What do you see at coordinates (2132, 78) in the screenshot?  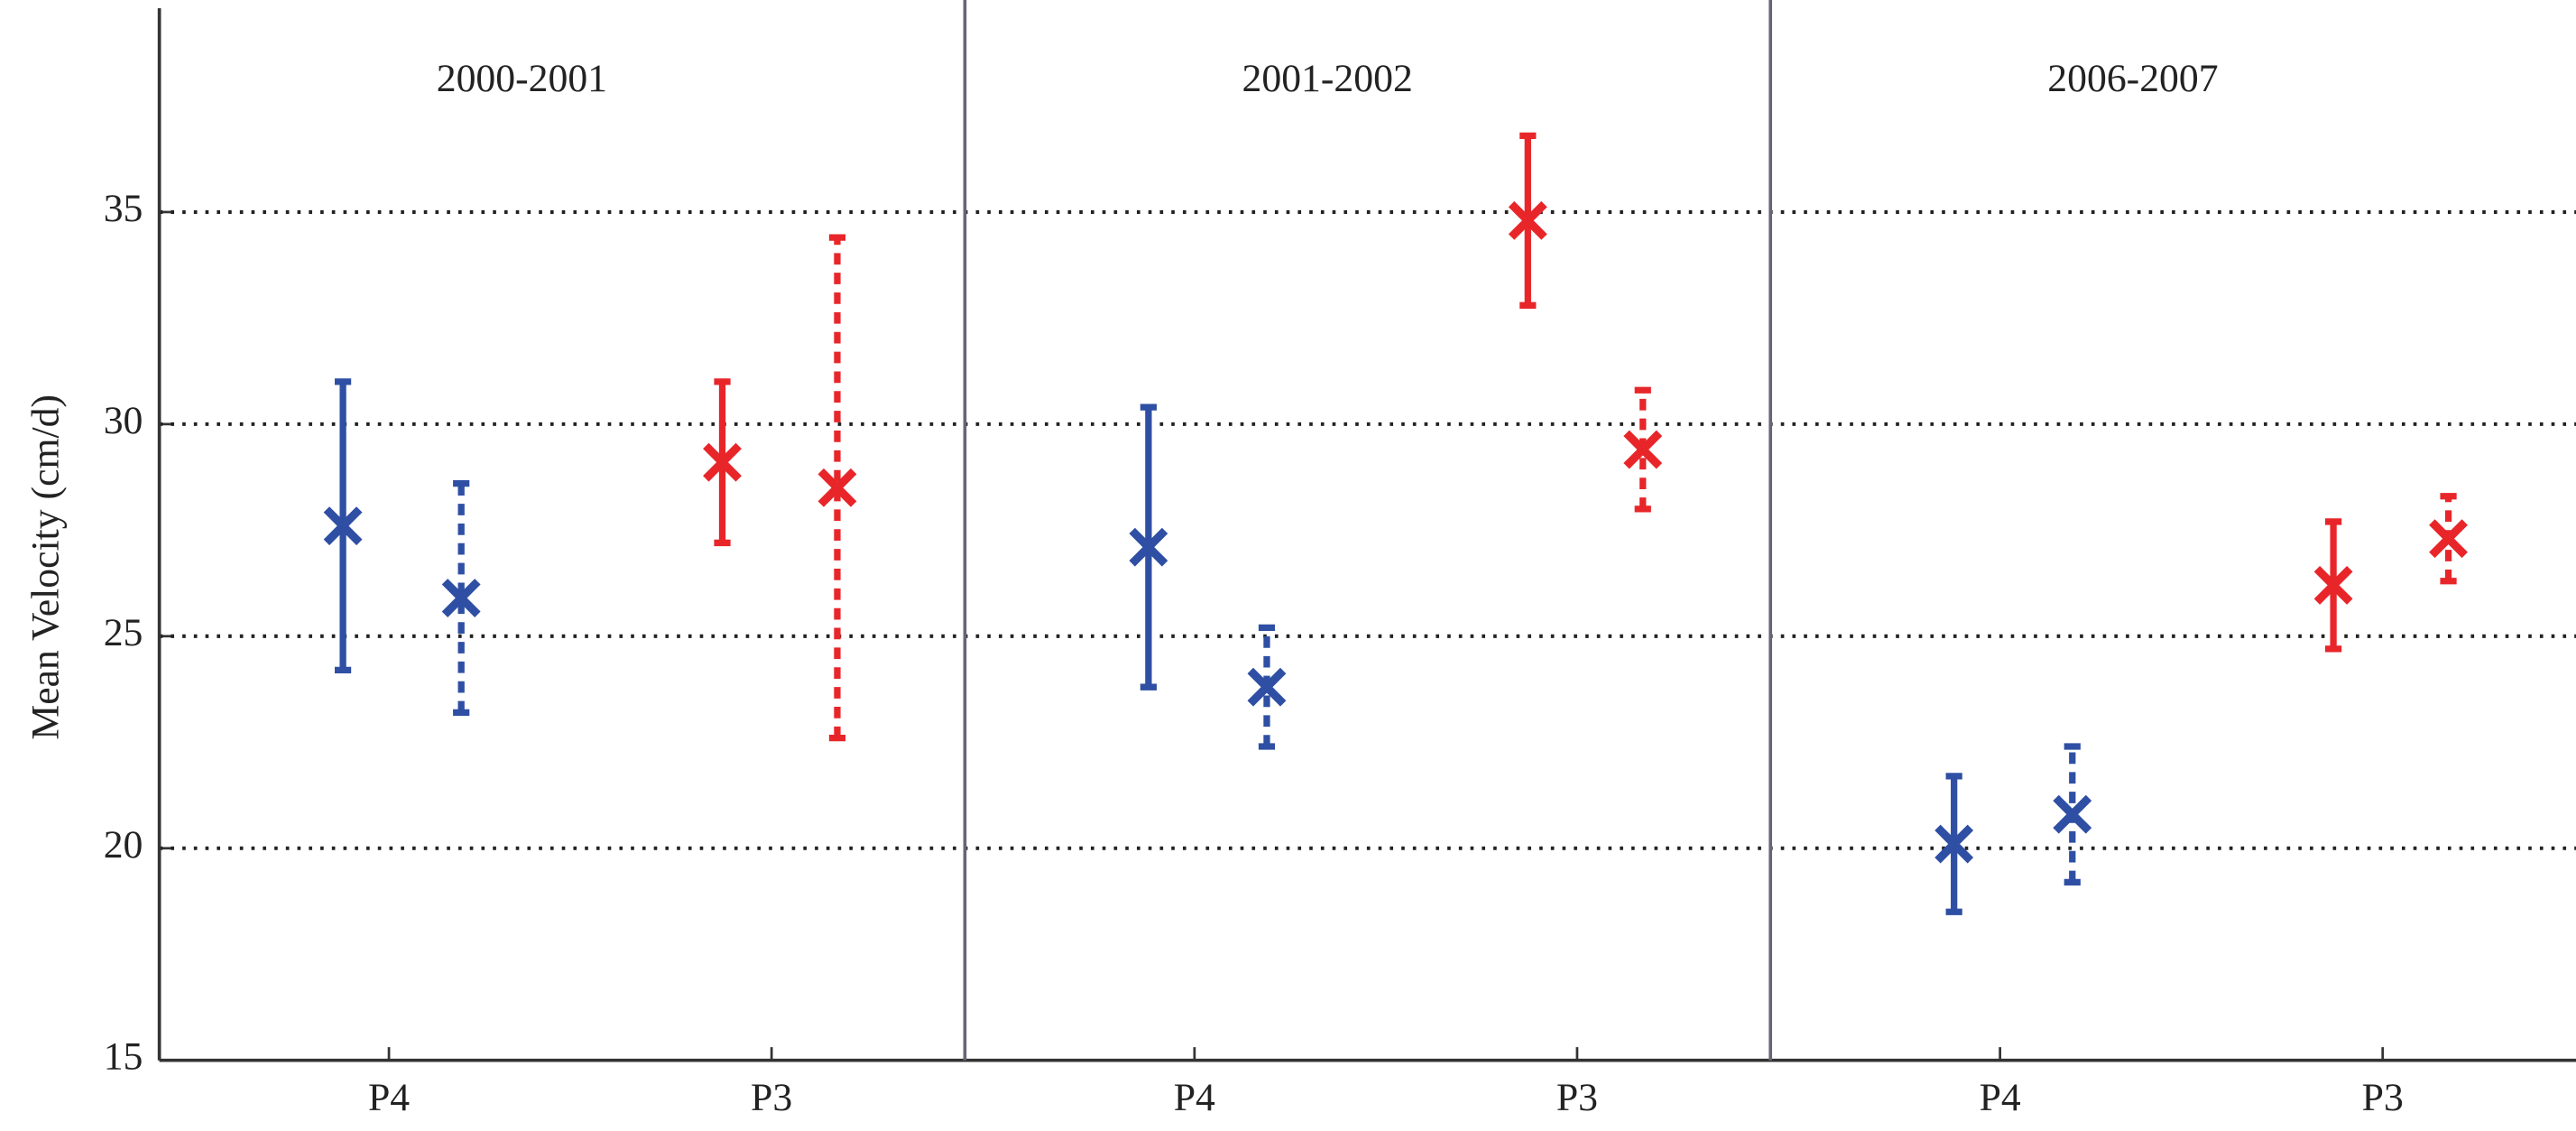 I see `panel-title: 2006-2007` at bounding box center [2132, 78].